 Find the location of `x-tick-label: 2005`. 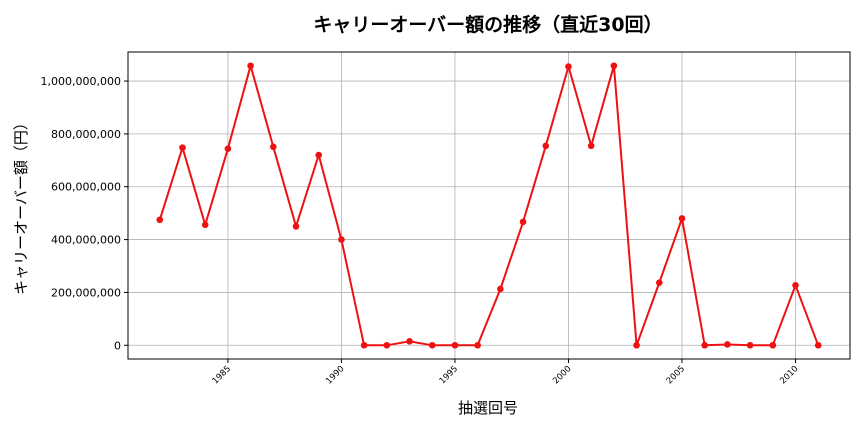

x-tick-label: 2005 is located at coordinates (676, 375).